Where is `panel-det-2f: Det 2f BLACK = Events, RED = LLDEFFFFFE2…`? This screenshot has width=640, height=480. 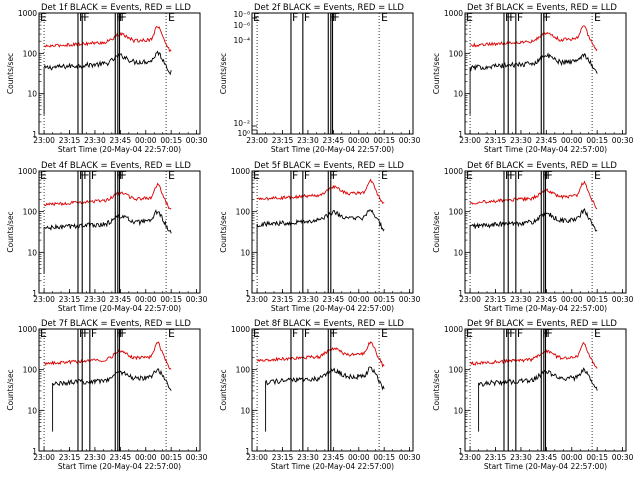 panel-det-2f: Det 2f BLACK = Events, RED = LLDEFFFFFE2… is located at coordinates (320, 78).